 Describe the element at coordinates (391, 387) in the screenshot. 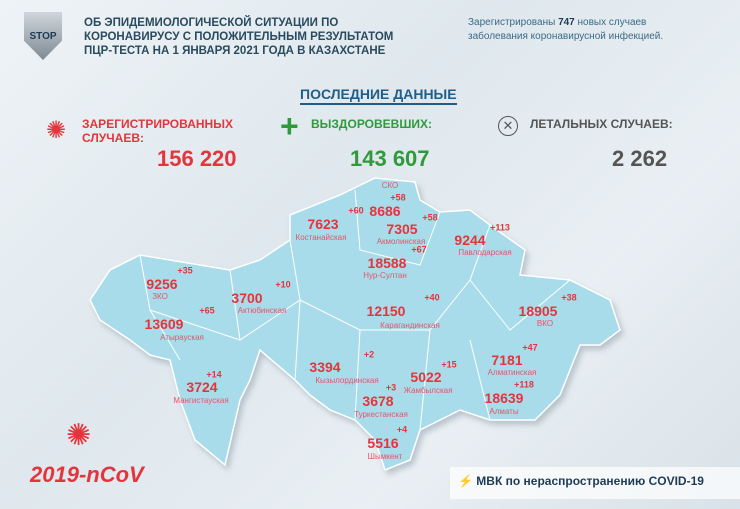

I see `region-delta: +3` at that location.